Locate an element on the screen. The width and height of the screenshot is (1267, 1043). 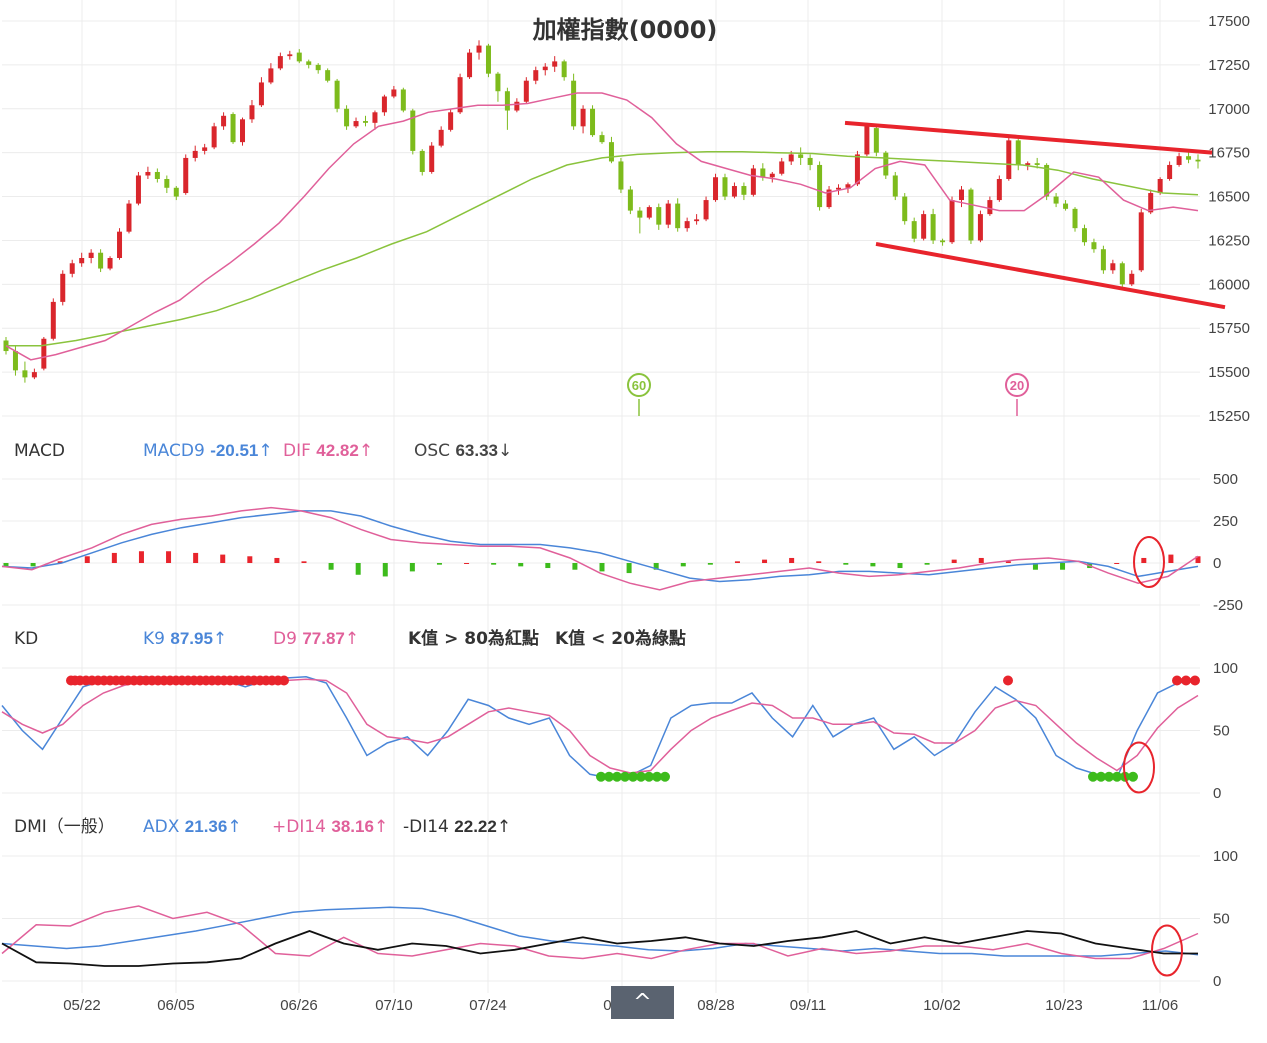
indicator-note: K值 > 80為紅點 is located at coordinates (473, 638).